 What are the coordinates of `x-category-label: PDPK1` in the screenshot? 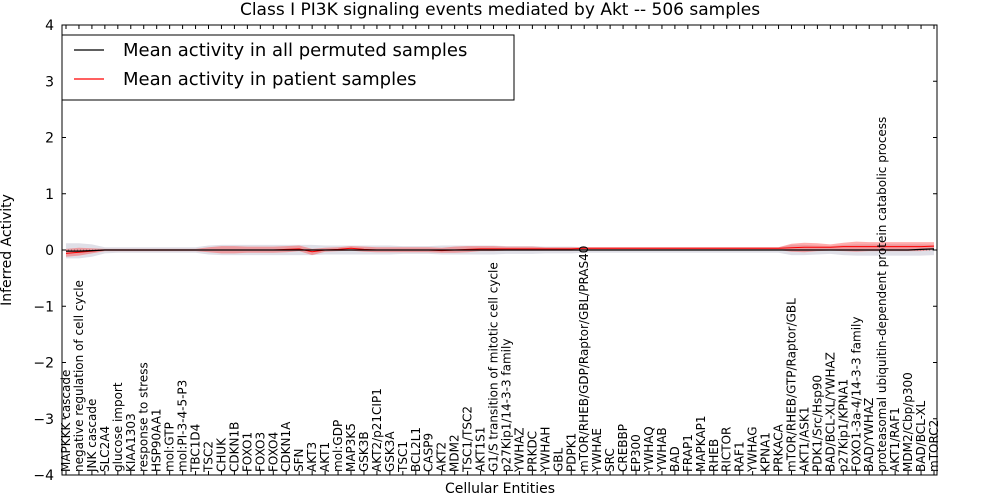 It's located at (571, 452).